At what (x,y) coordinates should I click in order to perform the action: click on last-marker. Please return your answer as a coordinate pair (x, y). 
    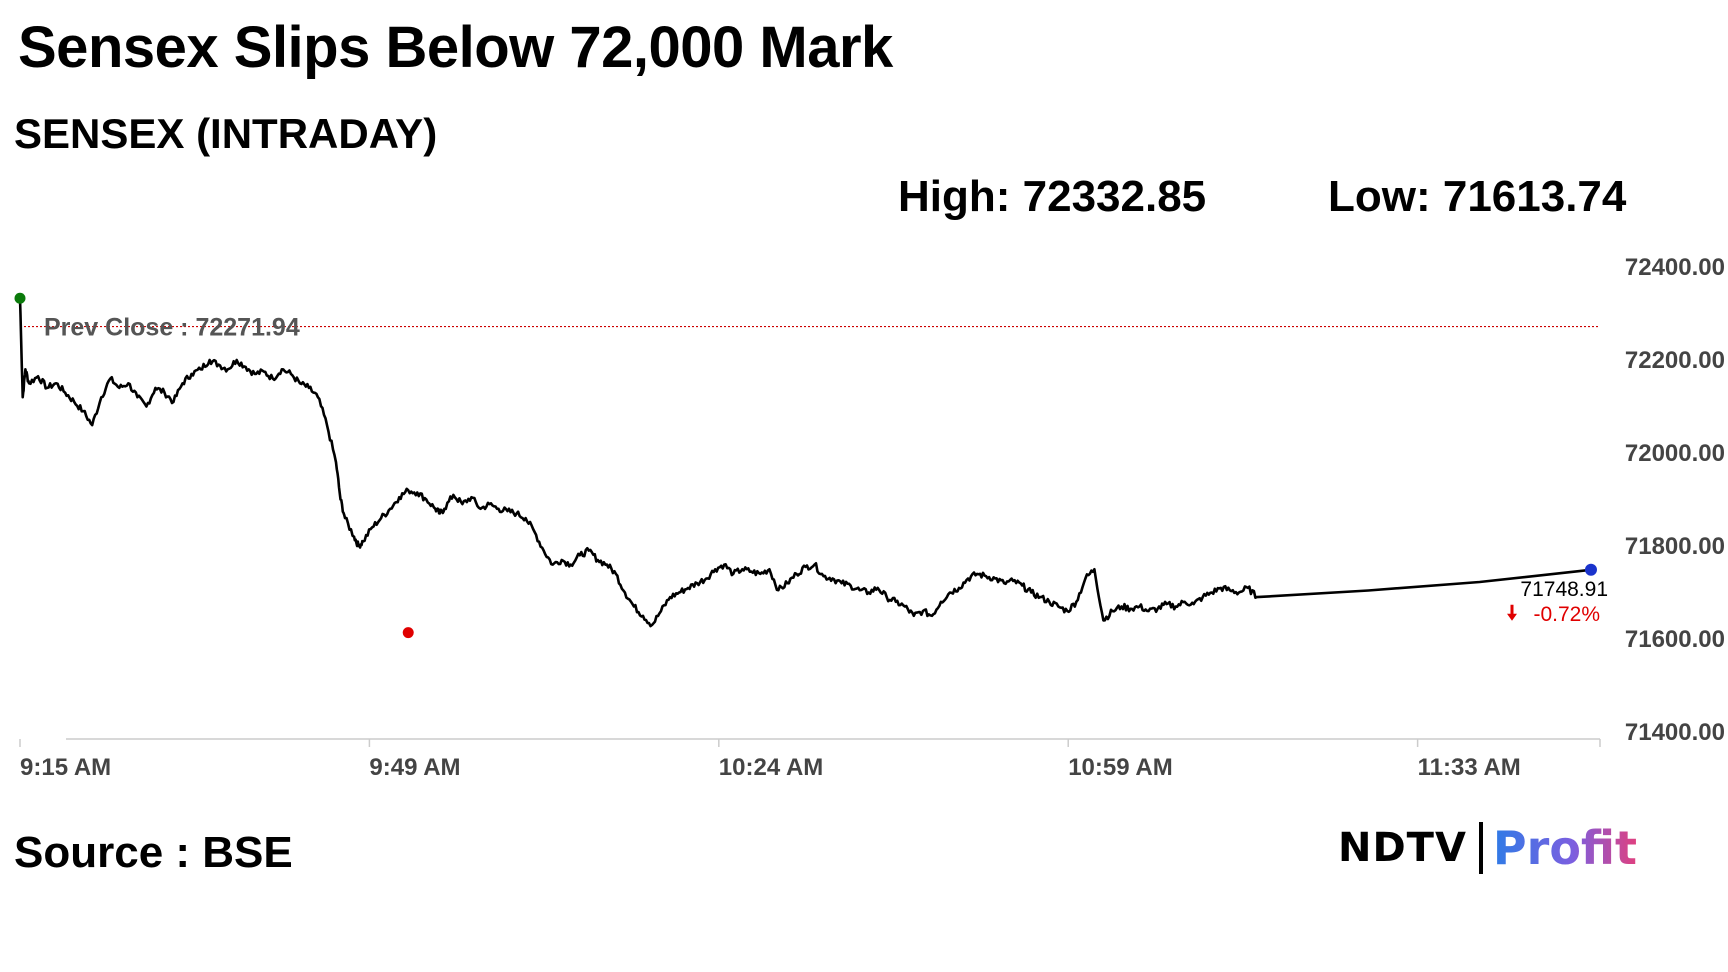
    Looking at the image, I should click on (1590, 569).